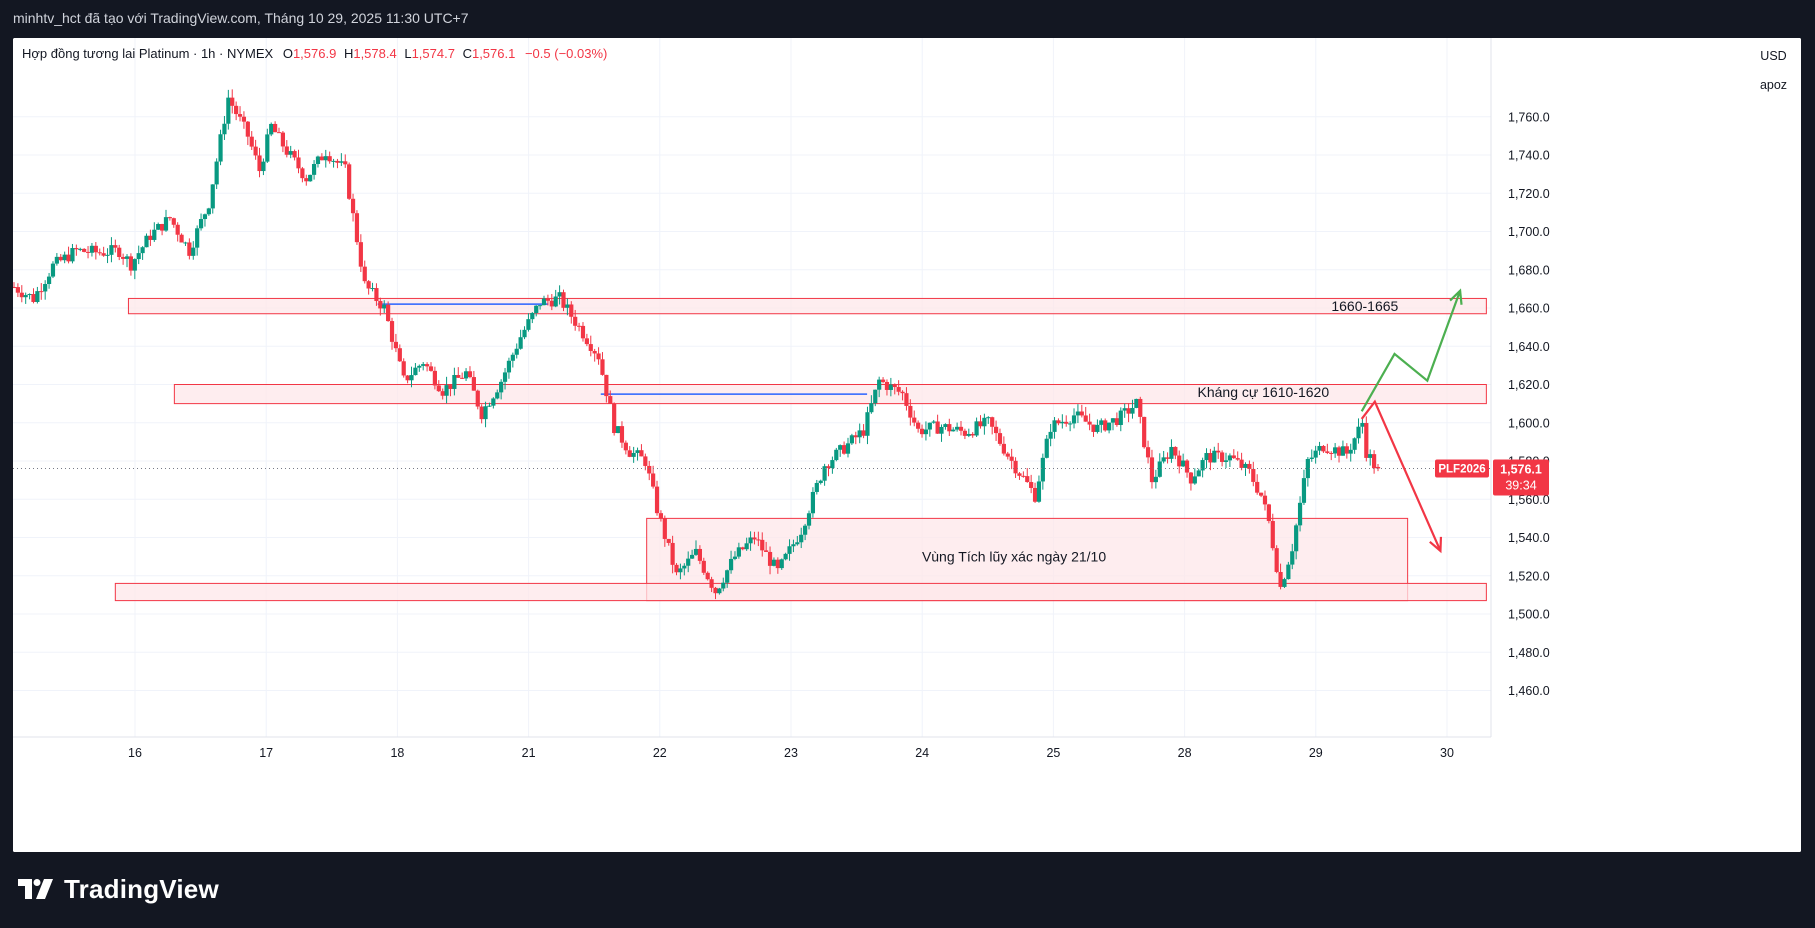  Describe the element at coordinates (800, 592) in the screenshot. I see `zone-support` at that location.